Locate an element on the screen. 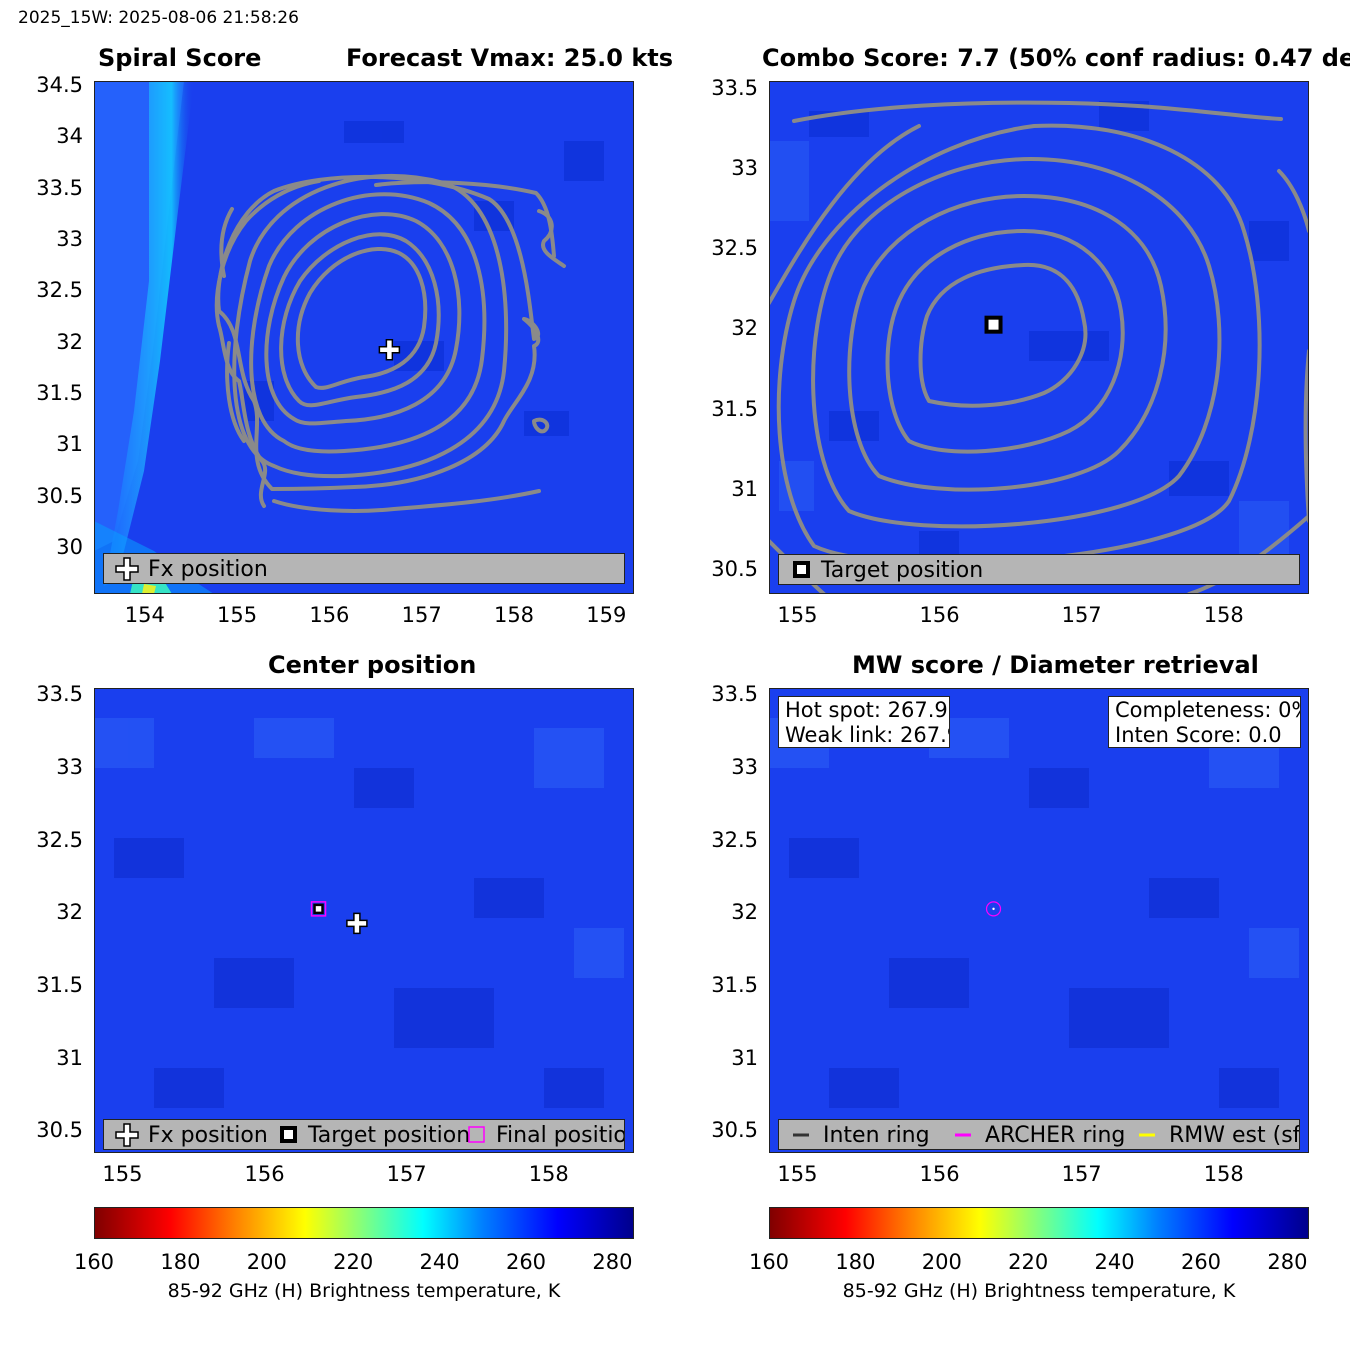  spiral-contours is located at coordinates (390, 343).